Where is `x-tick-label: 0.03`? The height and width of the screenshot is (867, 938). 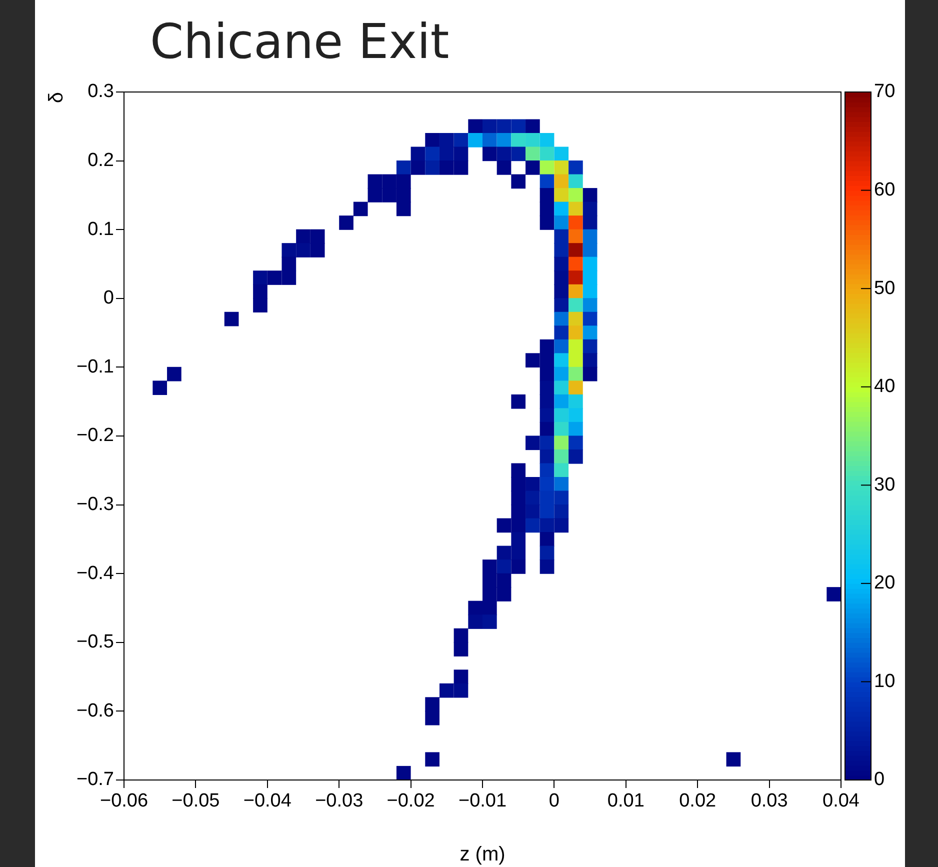 x-tick-label: 0.03 is located at coordinates (769, 801).